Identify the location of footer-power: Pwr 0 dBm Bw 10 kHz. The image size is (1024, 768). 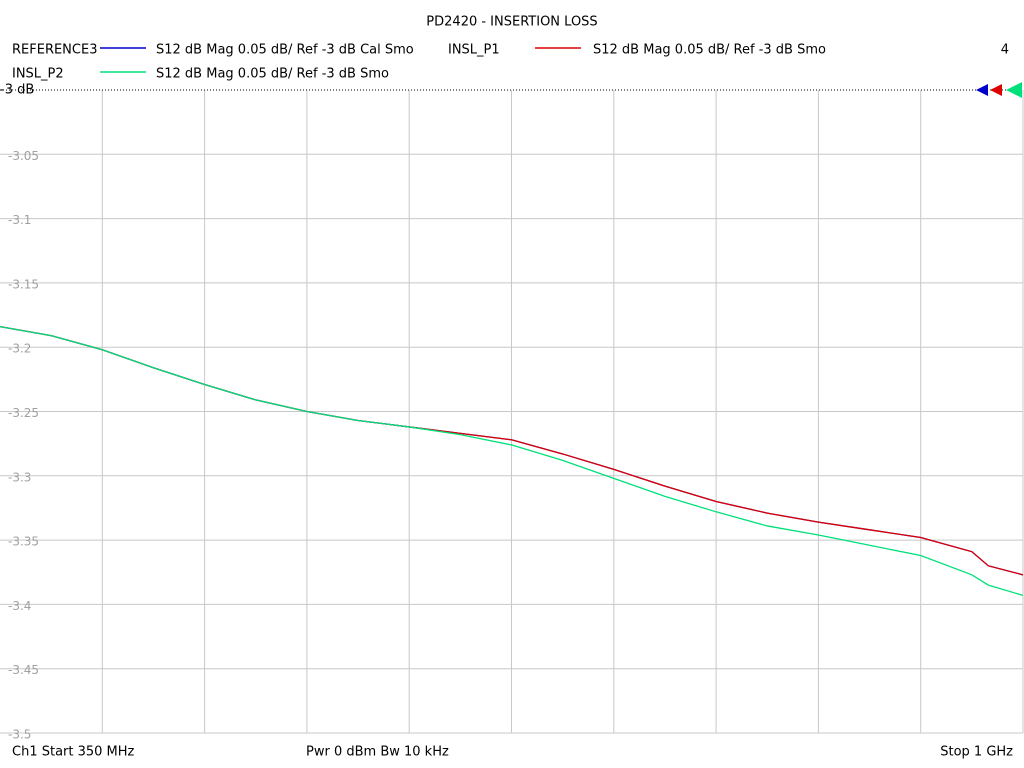
(377, 752).